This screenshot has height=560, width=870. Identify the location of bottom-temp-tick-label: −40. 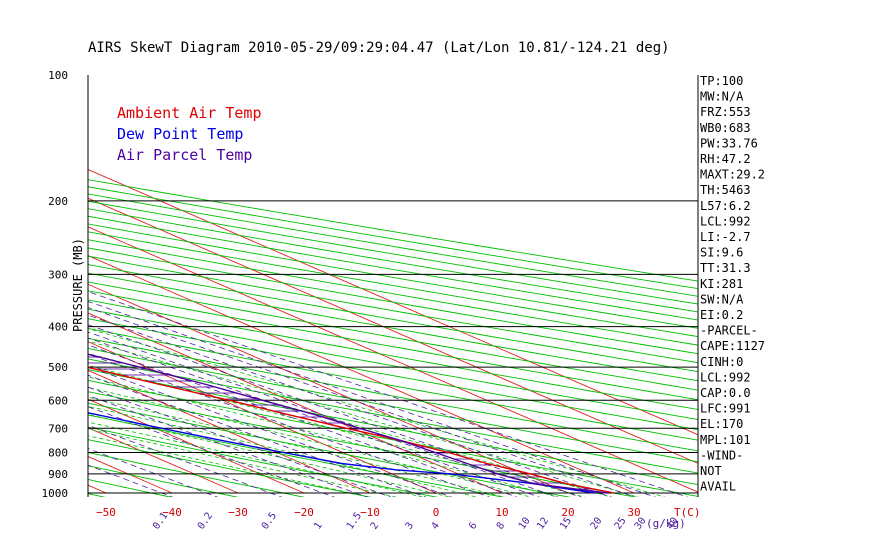
(172, 512).